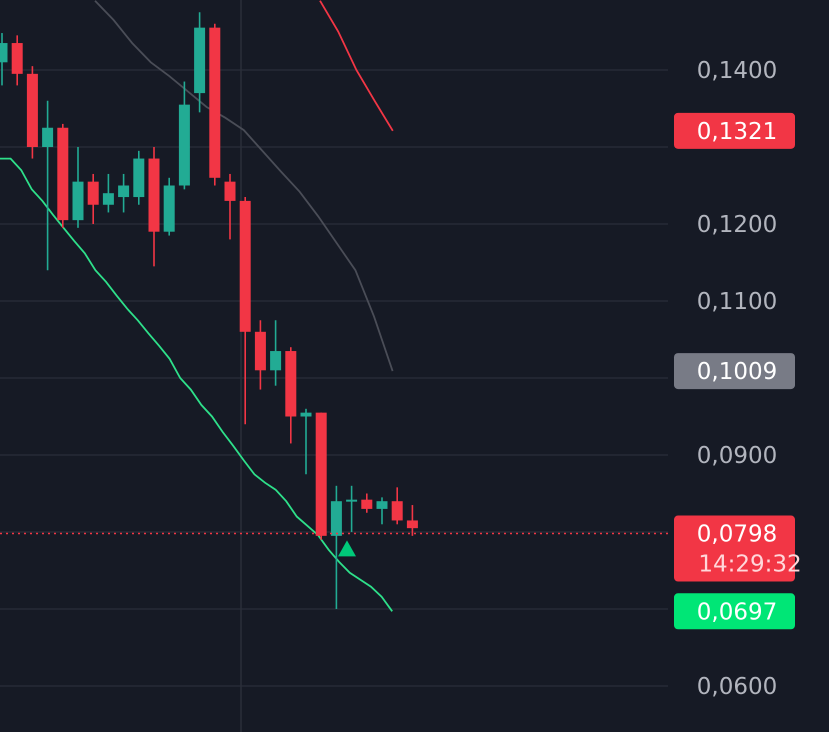  What do you see at coordinates (737, 456) in the screenshot?
I see `y-tick-label: 0,0900` at bounding box center [737, 456].